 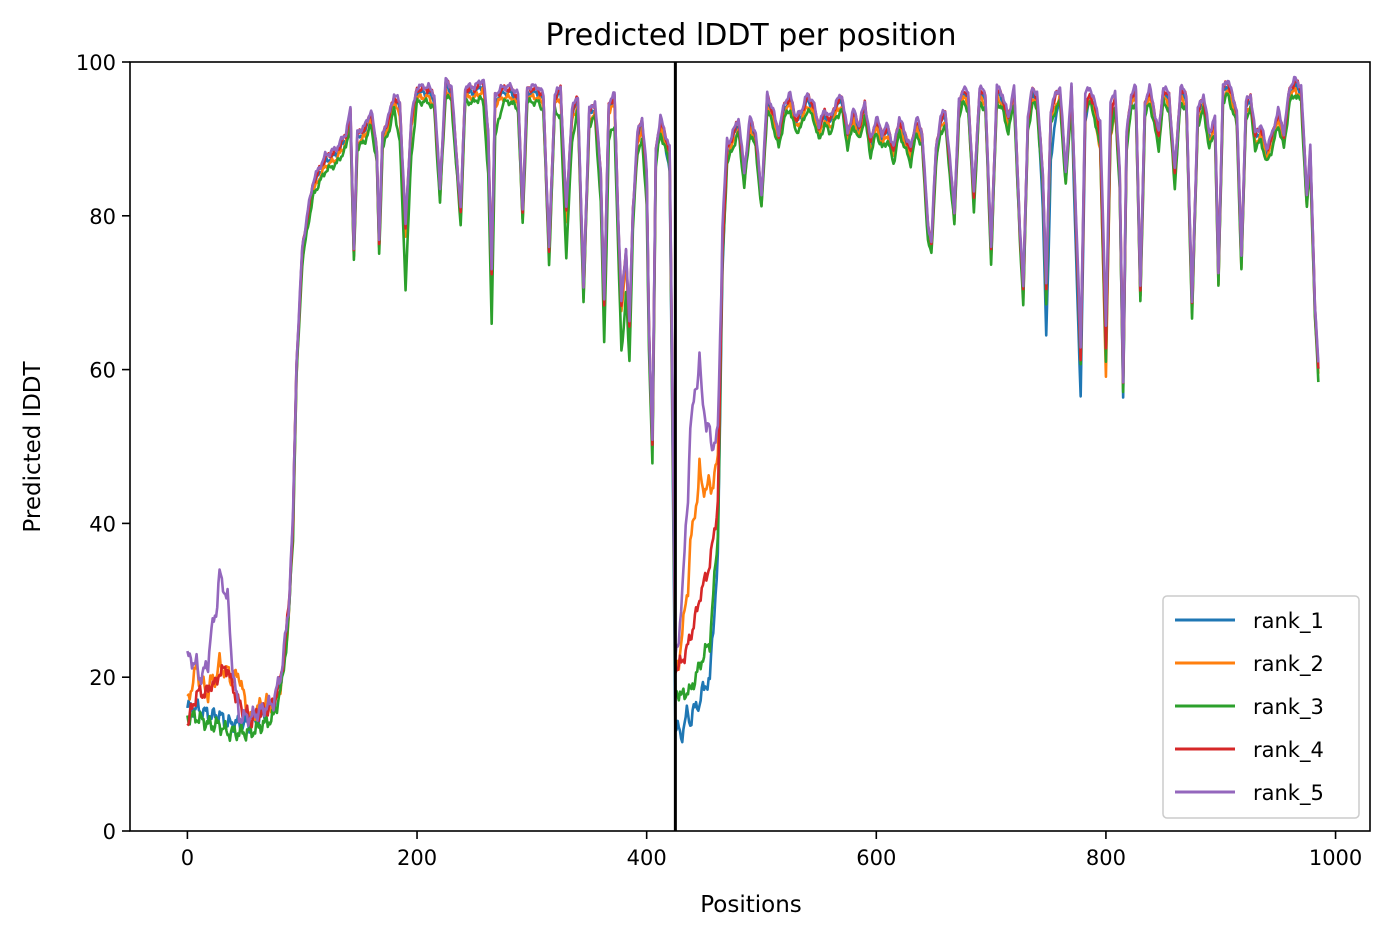 What do you see at coordinates (1335, 858) in the screenshot?
I see `x-tick-label: 1000` at bounding box center [1335, 858].